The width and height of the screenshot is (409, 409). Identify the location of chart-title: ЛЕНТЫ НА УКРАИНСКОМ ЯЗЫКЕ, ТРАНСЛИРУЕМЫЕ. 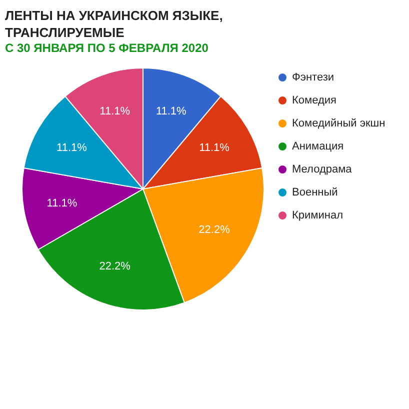
(114, 24).